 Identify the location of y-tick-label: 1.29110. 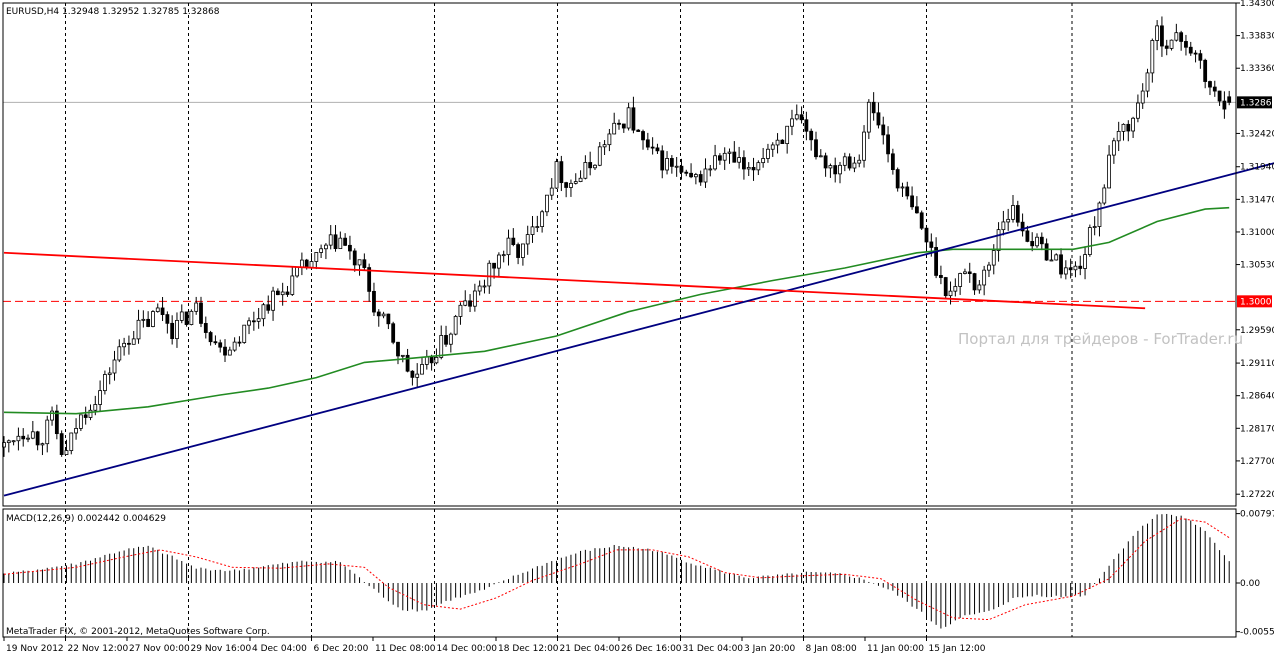
(1257, 364).